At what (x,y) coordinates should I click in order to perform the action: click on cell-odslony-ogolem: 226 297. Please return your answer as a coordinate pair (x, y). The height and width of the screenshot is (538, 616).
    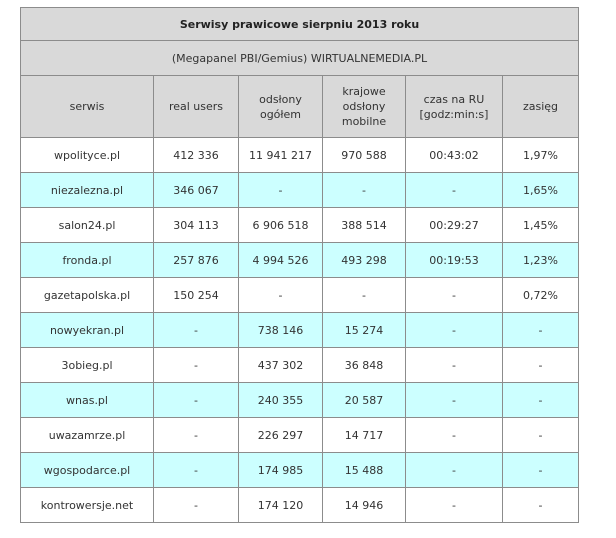
    Looking at the image, I should click on (280, 435).